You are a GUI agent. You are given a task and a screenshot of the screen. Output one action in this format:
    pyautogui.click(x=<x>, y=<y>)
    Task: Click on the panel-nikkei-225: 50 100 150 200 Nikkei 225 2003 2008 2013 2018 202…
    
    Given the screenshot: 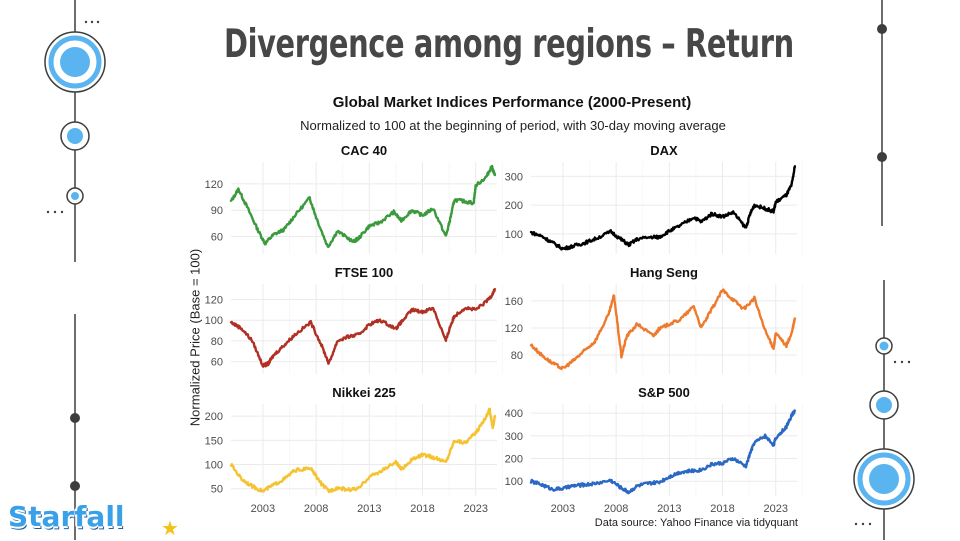 What is the action you would take?
    pyautogui.click(x=354, y=450)
    